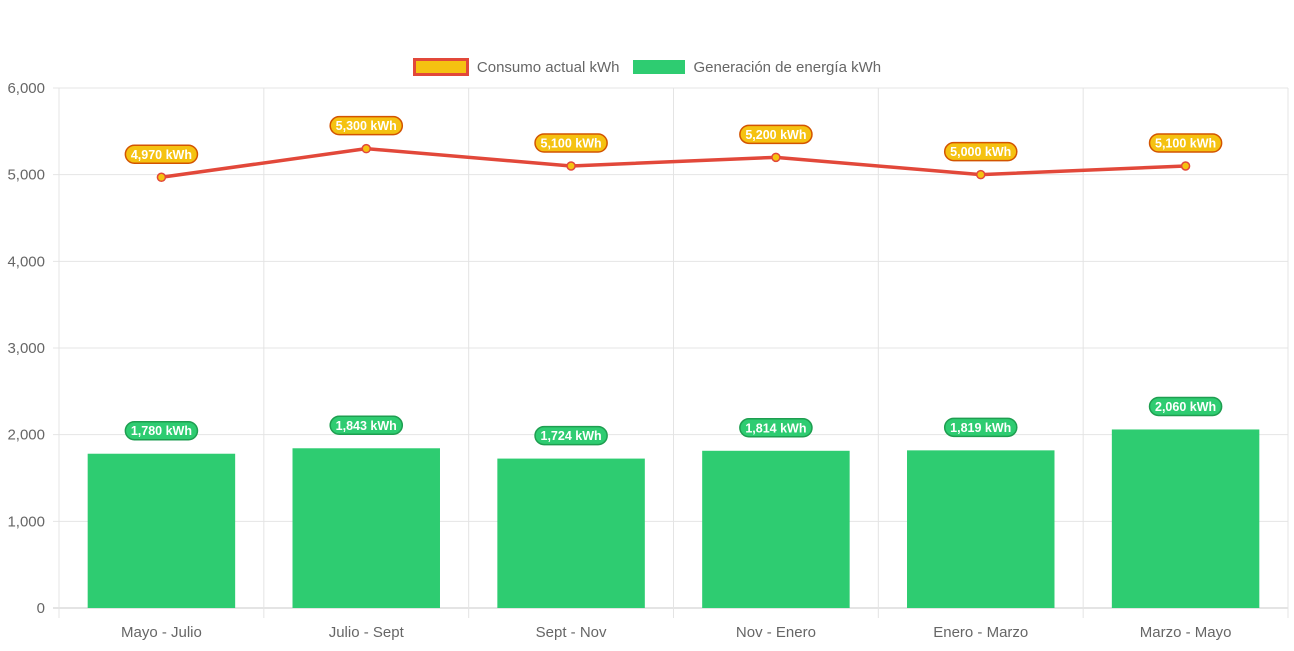 The image size is (1294, 651). I want to click on bar-data-label: 2,060 kWh, so click(1185, 407).